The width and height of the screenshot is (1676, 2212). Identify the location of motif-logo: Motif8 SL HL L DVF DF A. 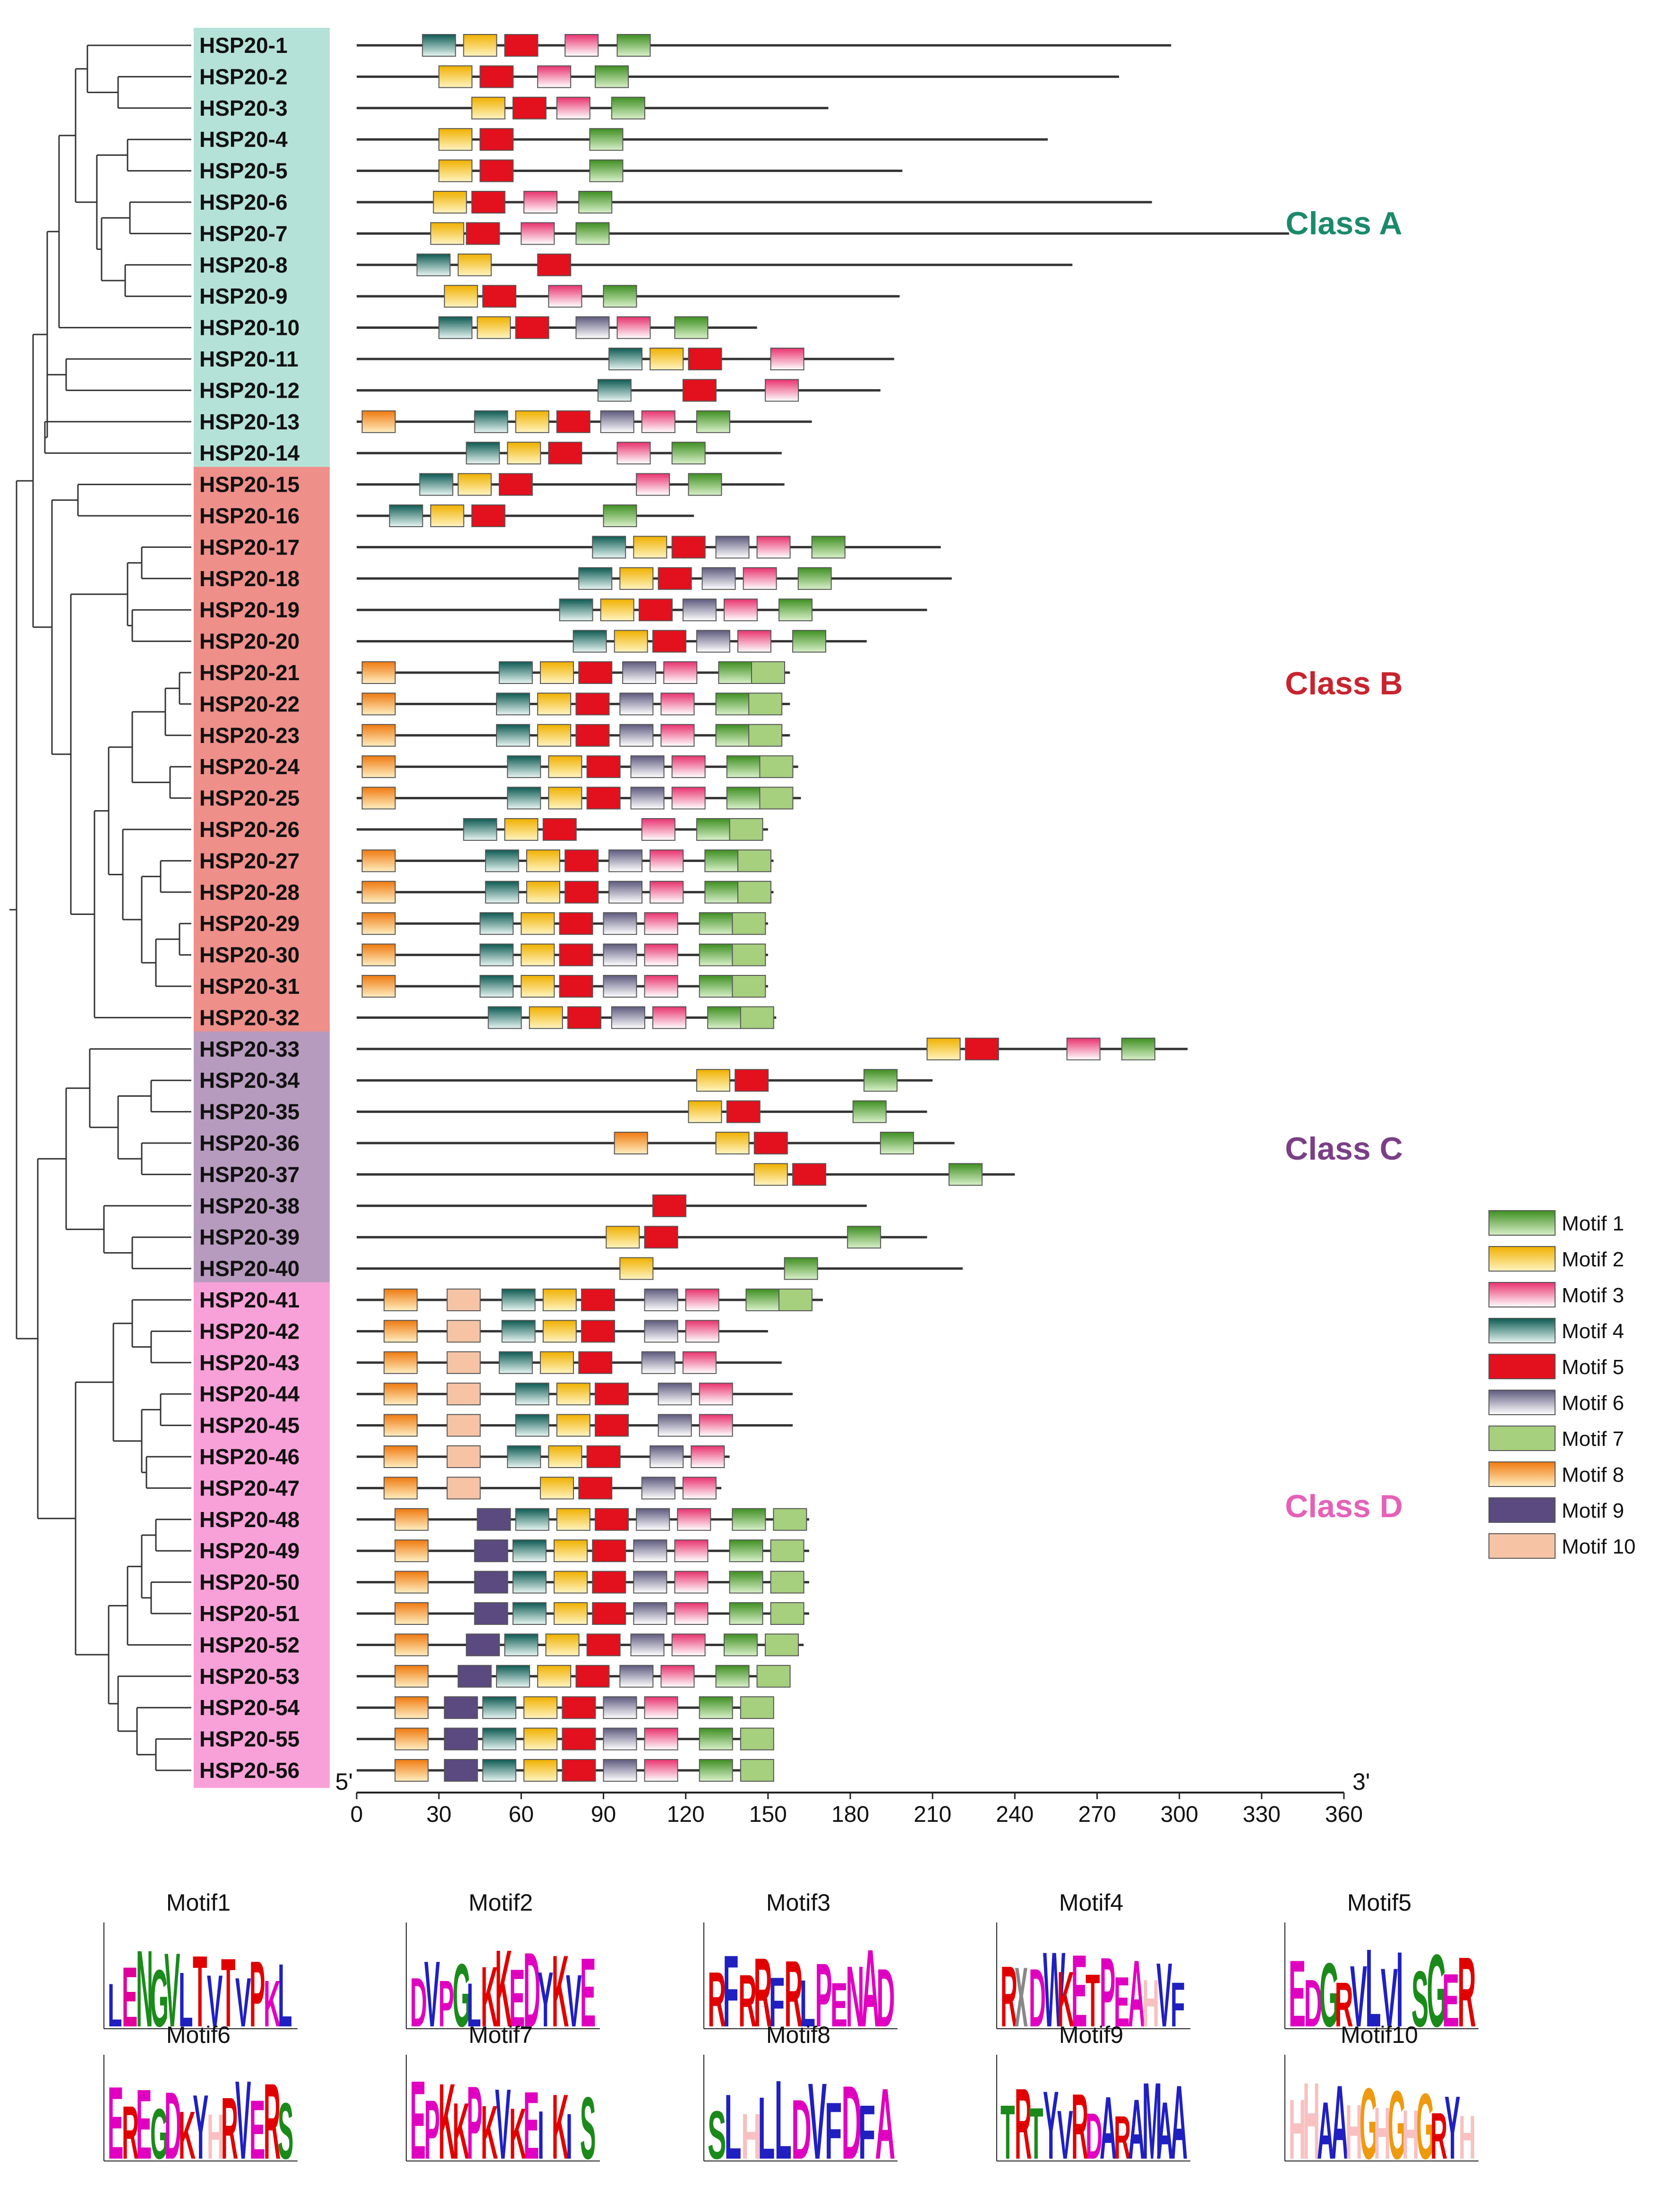
(800, 2102).